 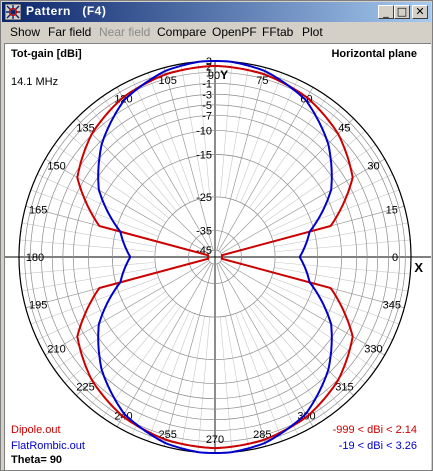 I want to click on close-button: ✕, so click(x=420, y=12).